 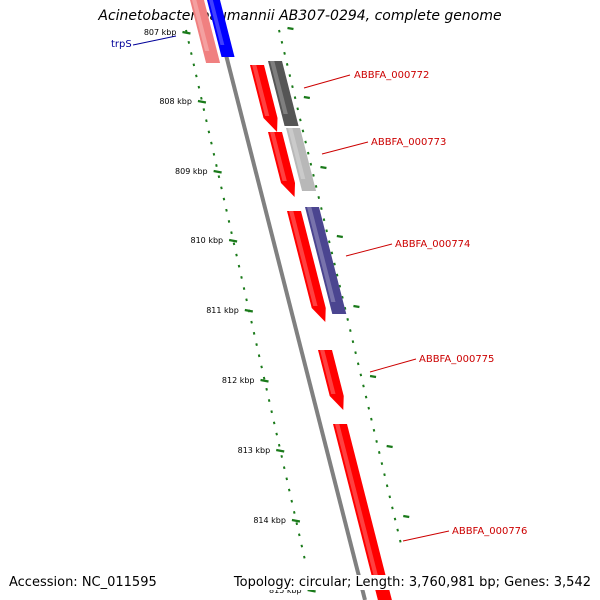 I want to click on kbp-label: 814 kbp, so click(x=269, y=520).